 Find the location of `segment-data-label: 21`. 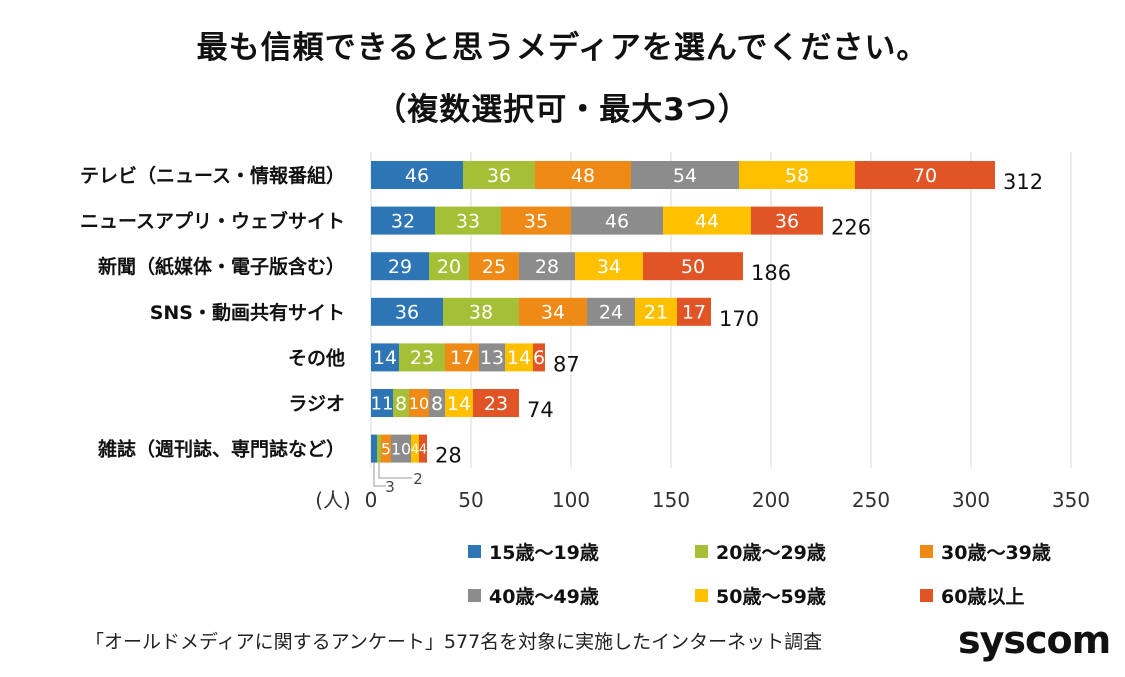

segment-data-label: 21 is located at coordinates (656, 313).